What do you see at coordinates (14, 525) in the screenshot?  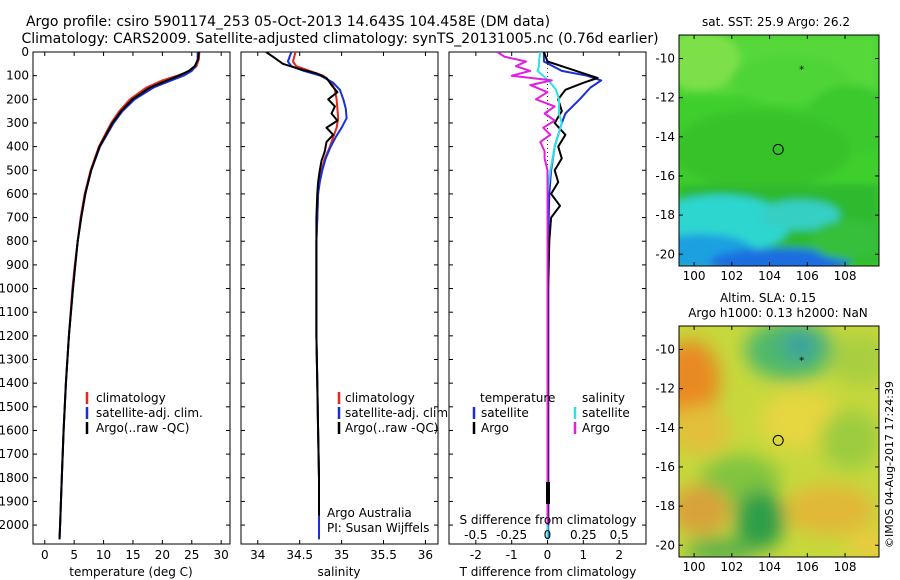 I see `depth-tick-label: 2000` at bounding box center [14, 525].